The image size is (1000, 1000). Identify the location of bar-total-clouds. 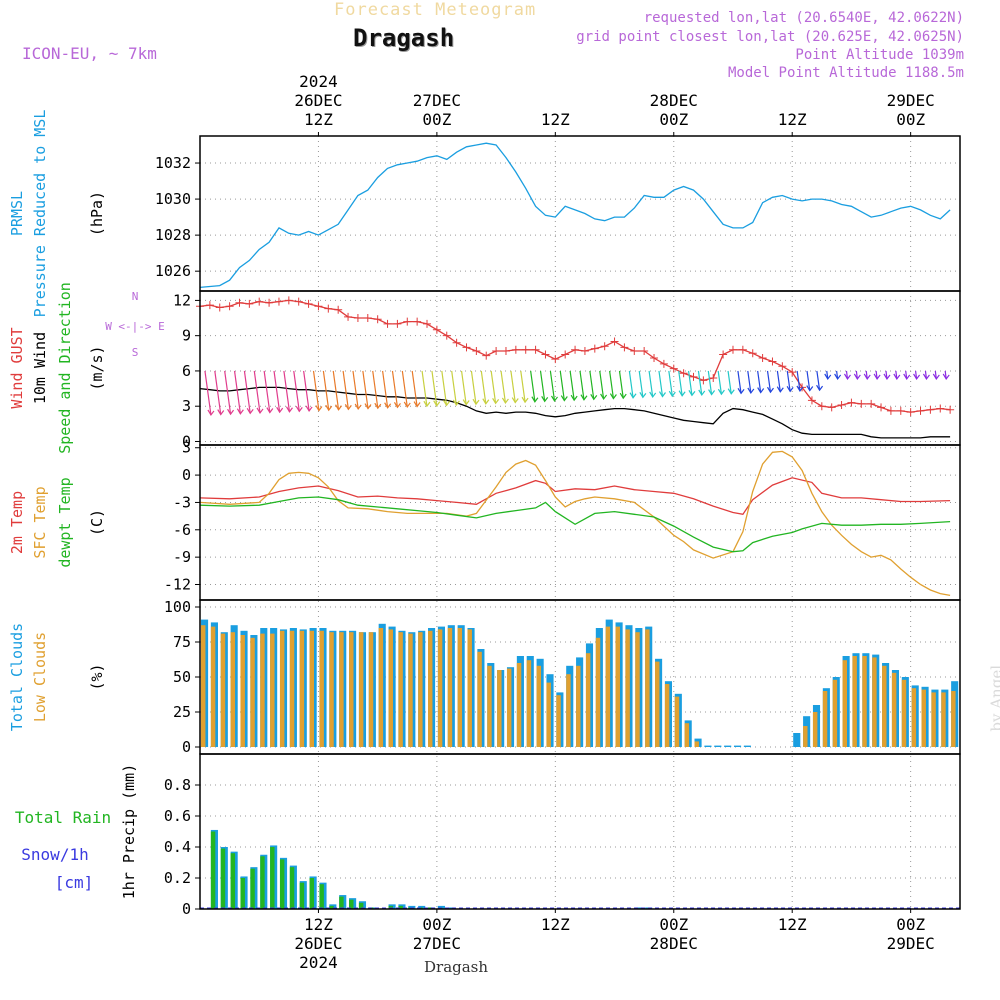
(728, 746).